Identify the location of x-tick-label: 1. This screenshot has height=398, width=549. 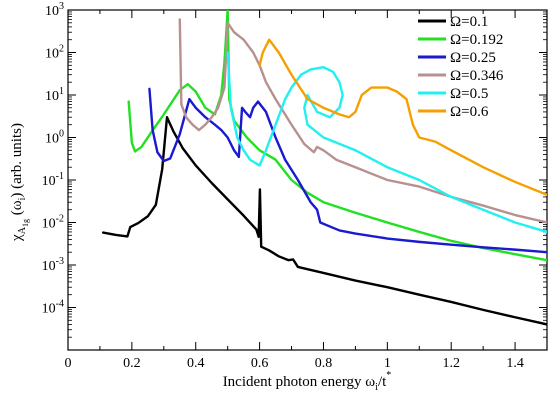
(387, 363).